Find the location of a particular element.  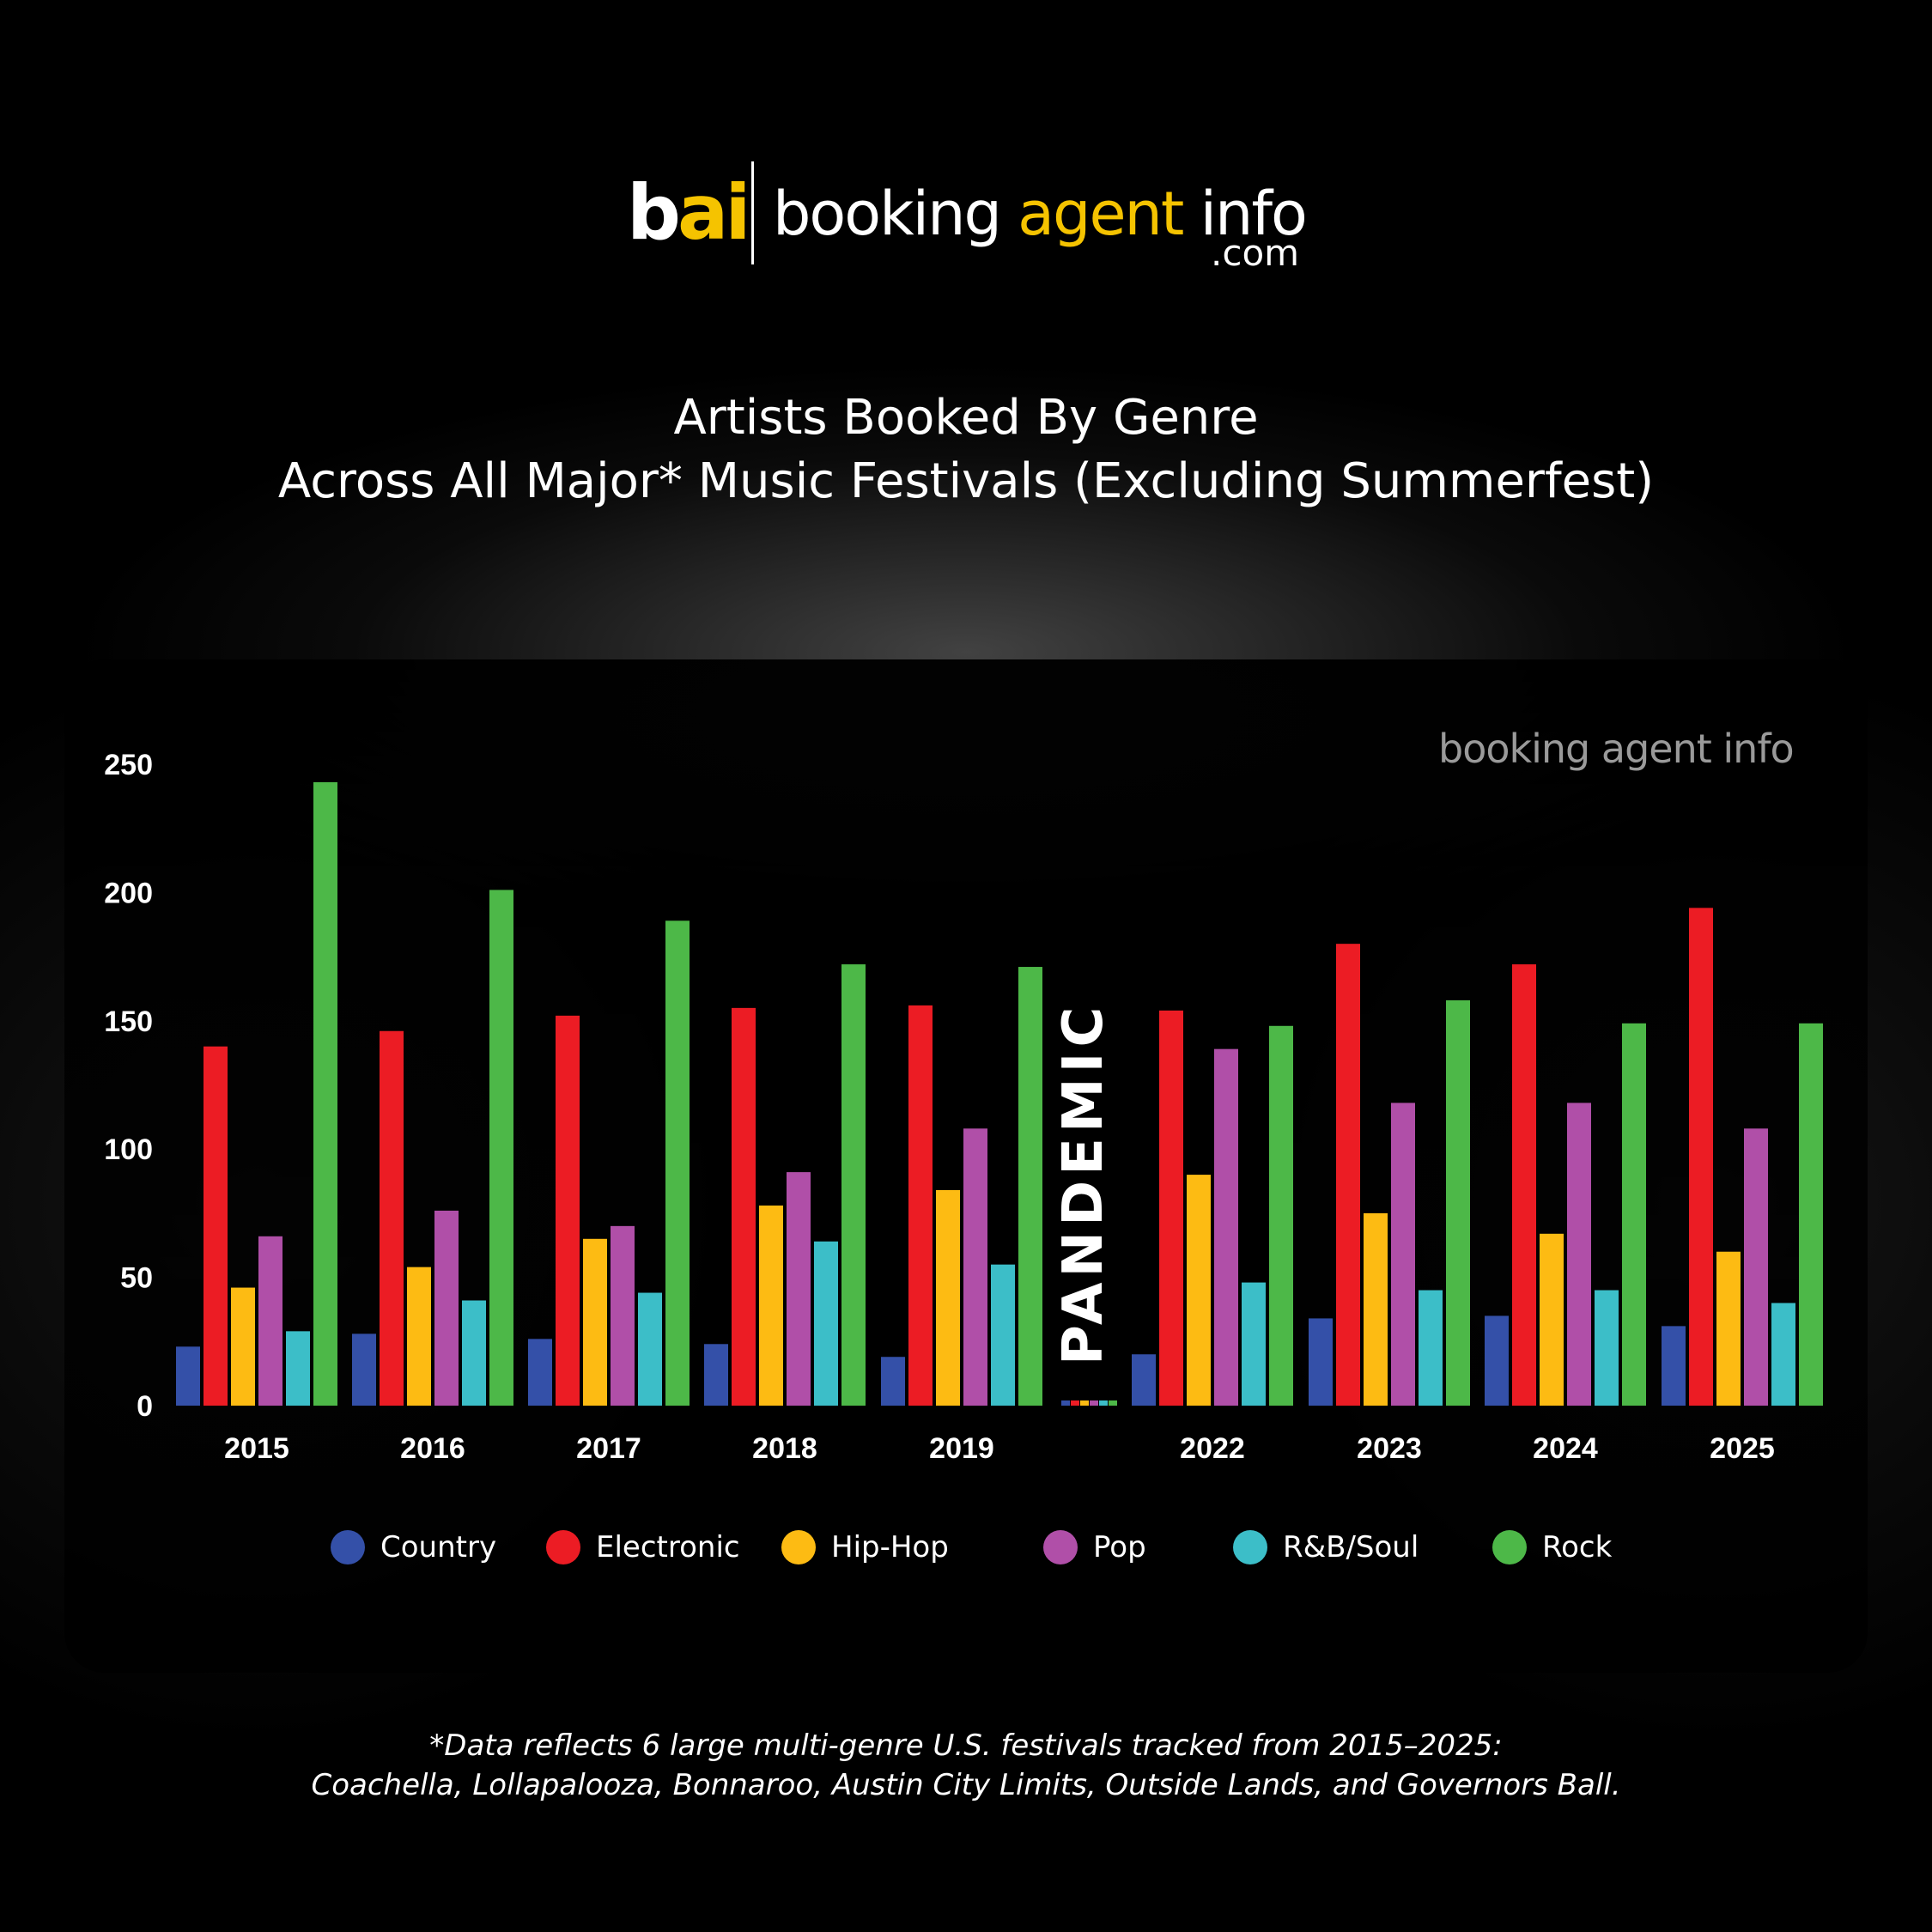

y-tick-label: 150 is located at coordinates (128, 1021).